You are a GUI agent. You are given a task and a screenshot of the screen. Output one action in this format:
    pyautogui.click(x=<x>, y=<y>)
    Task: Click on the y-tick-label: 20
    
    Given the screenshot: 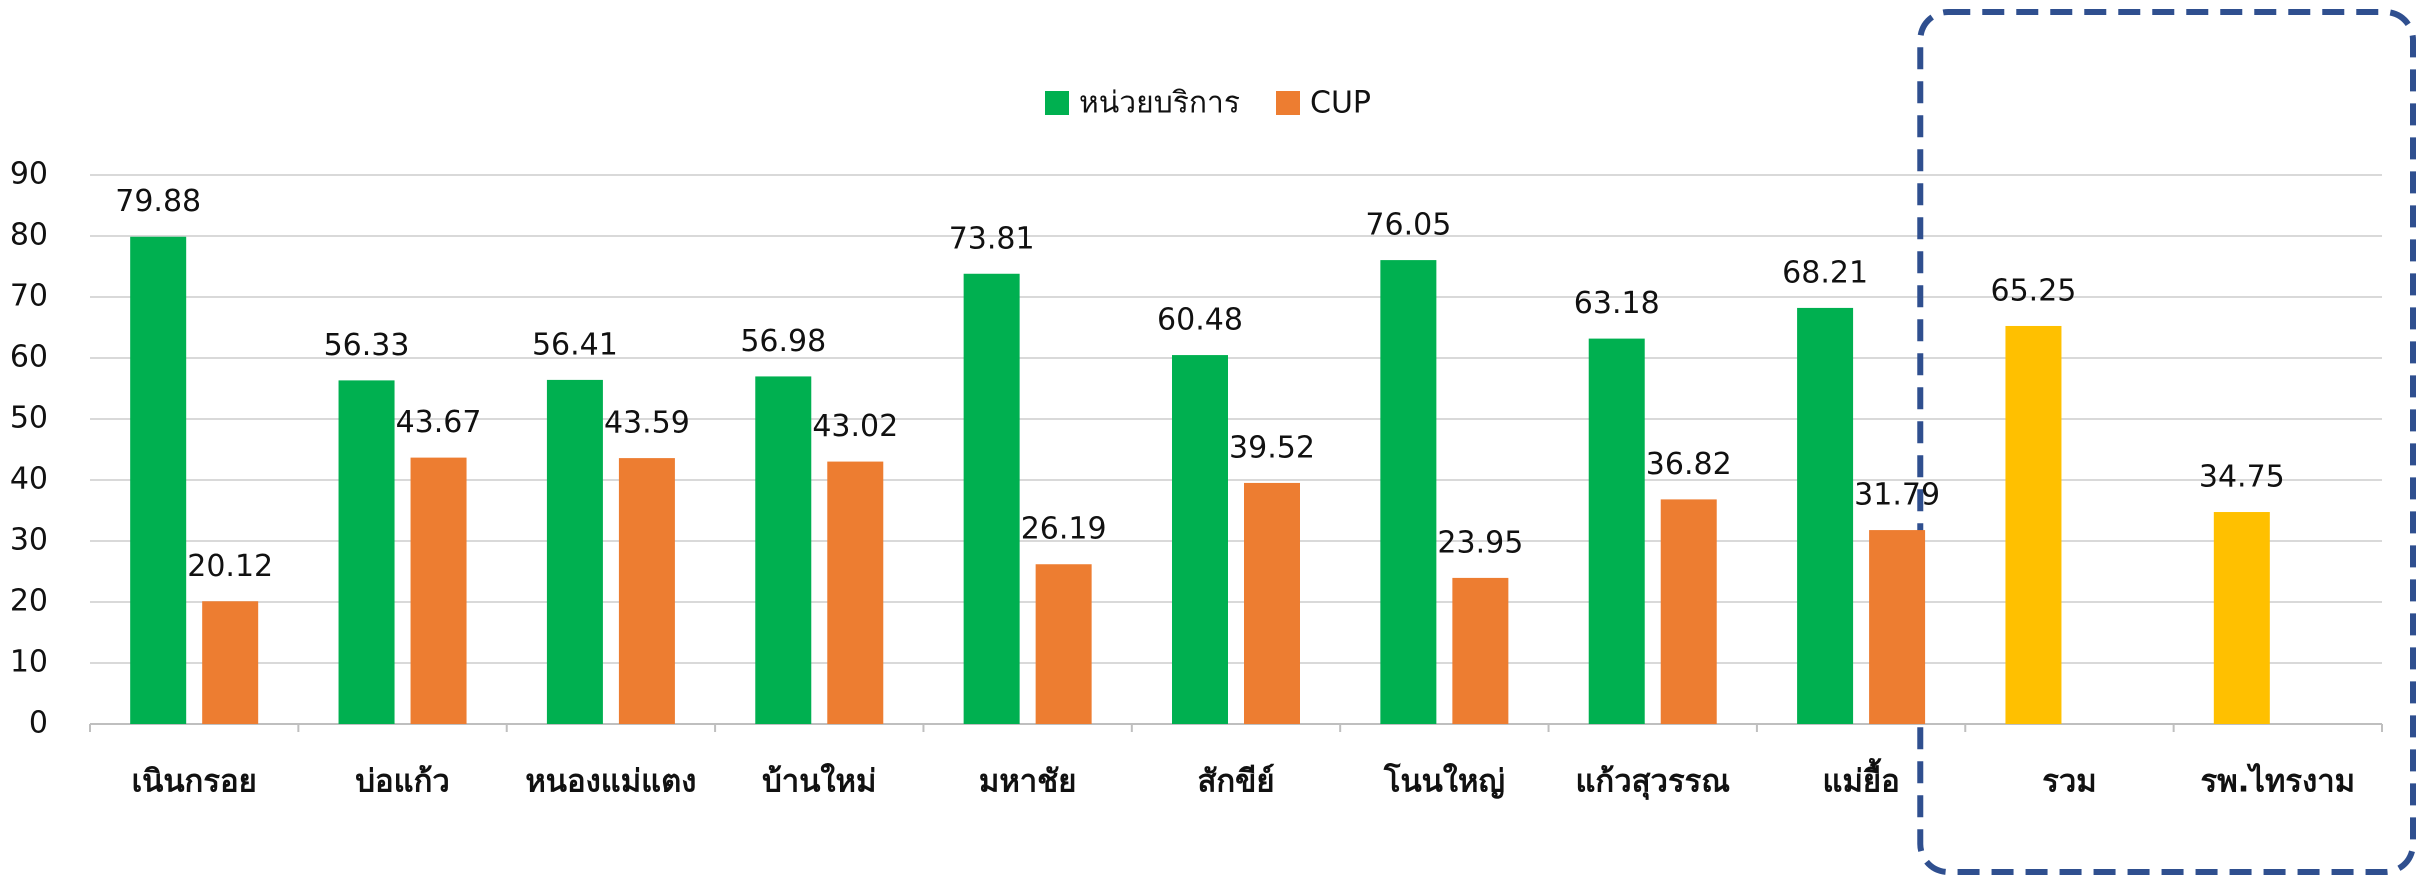 What is the action you would take?
    pyautogui.click(x=29, y=601)
    